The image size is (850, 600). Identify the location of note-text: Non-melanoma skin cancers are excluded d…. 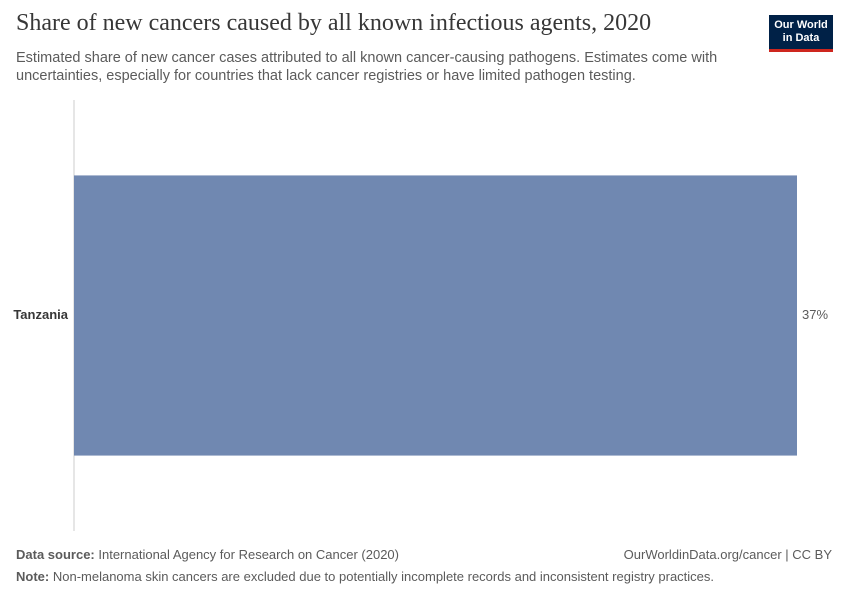
(383, 576).